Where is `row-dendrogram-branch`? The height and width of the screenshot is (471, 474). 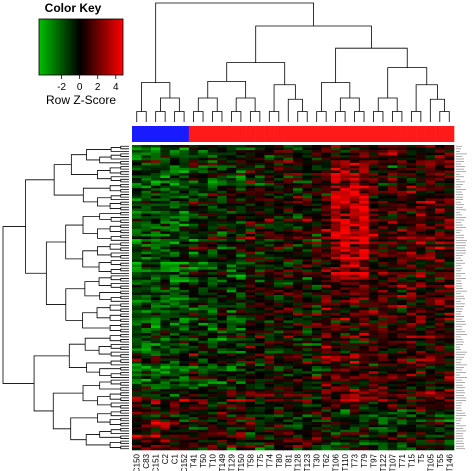
row-dendrogram-branch is located at coordinates (124, 208).